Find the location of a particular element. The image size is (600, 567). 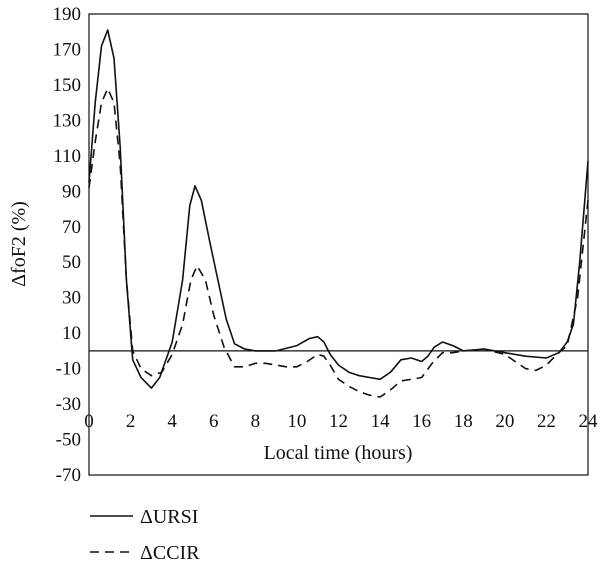

y-tick-label: -50 is located at coordinates (68, 440).